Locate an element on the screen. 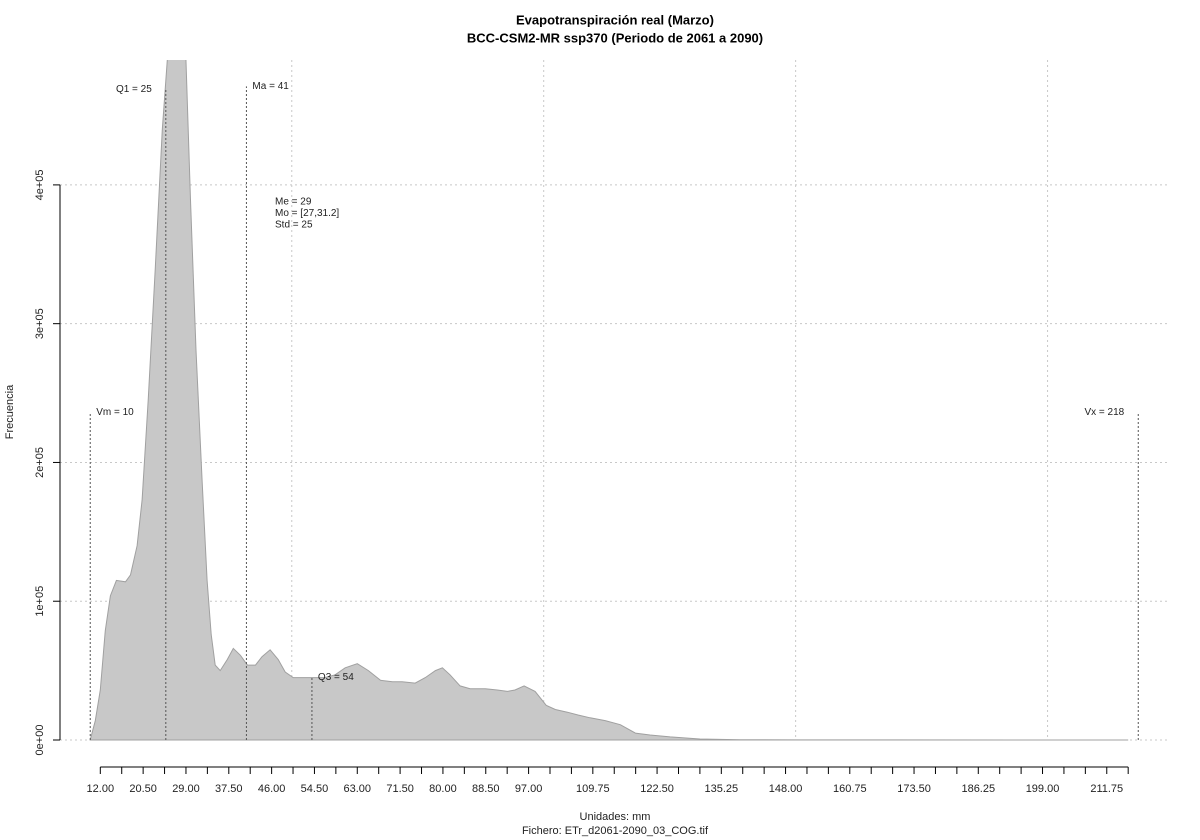 The height and width of the screenshot is (840, 1200). x-tick-label: 160.75 is located at coordinates (850, 789).